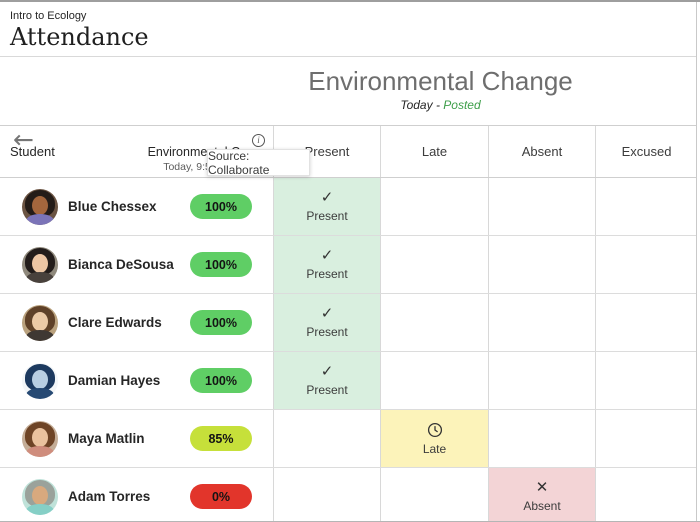 The image size is (700, 522). I want to click on table-row: Clare Edwards 100% ✓ Present, so click(348, 323).